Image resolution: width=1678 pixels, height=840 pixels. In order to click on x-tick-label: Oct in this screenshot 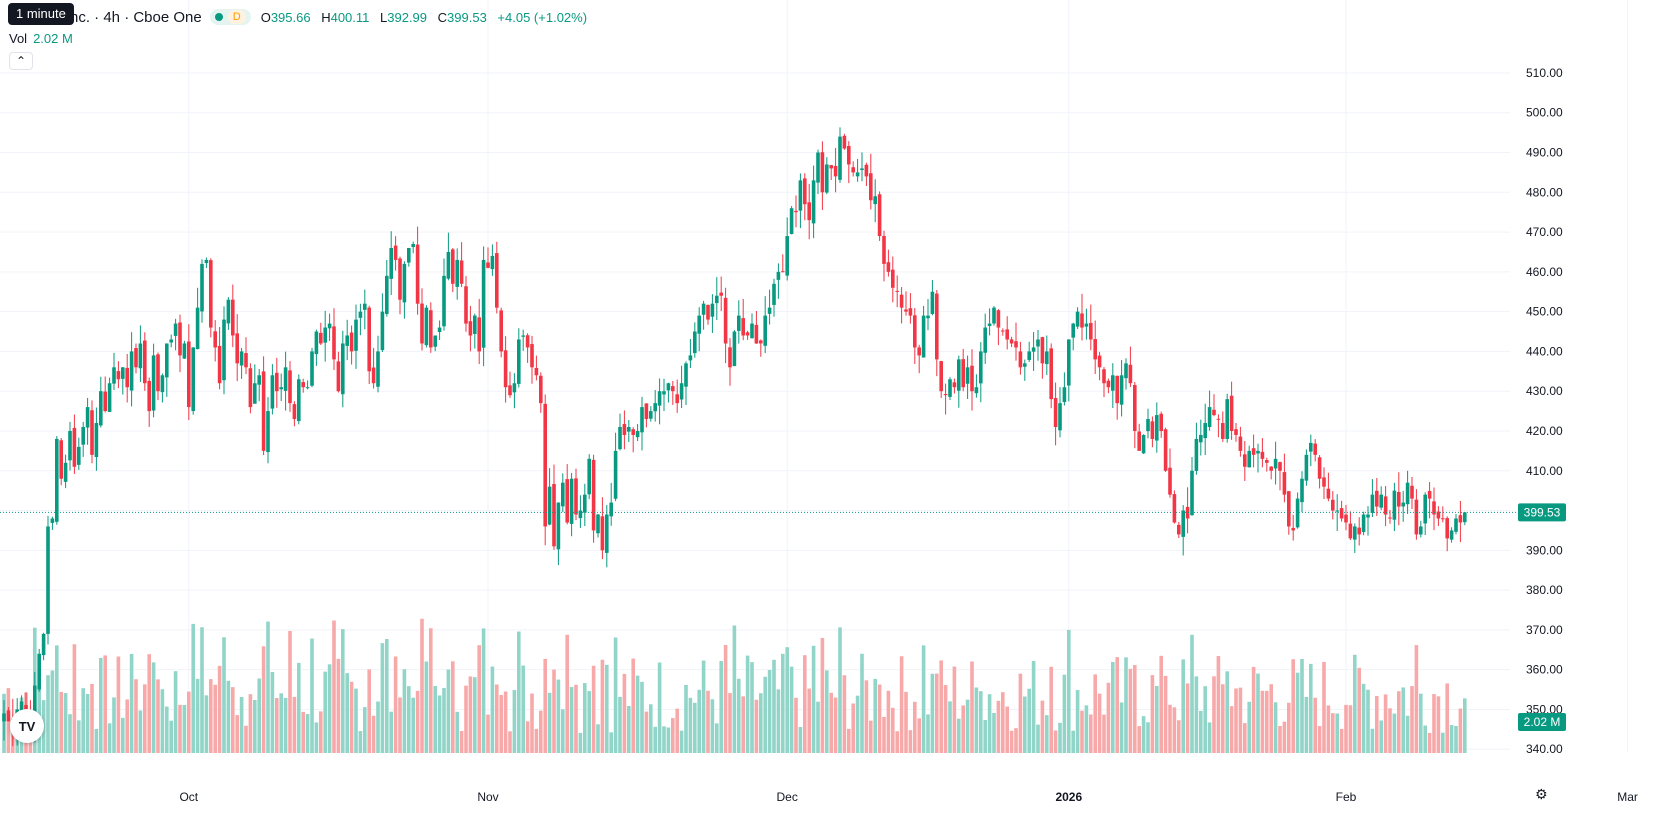, I will do `click(188, 797)`.